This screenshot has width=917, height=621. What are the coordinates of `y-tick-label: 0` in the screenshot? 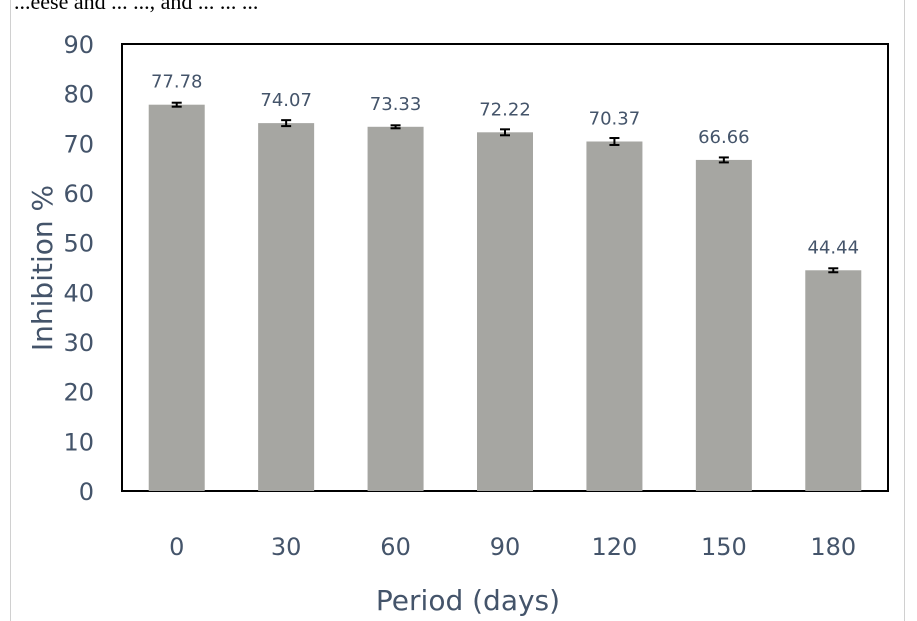 It's located at (86, 492).